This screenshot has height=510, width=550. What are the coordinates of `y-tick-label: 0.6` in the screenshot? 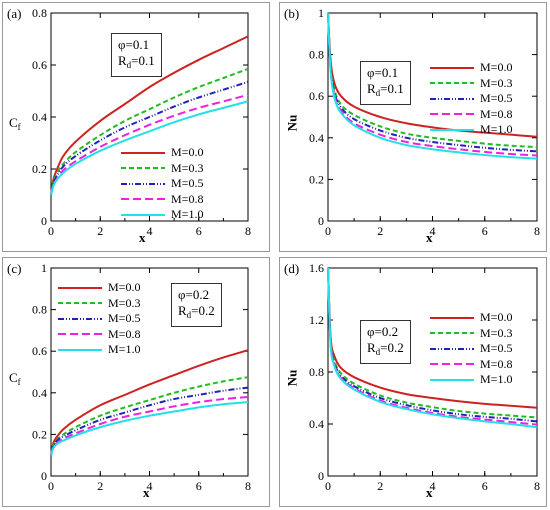 It's located at (316, 96).